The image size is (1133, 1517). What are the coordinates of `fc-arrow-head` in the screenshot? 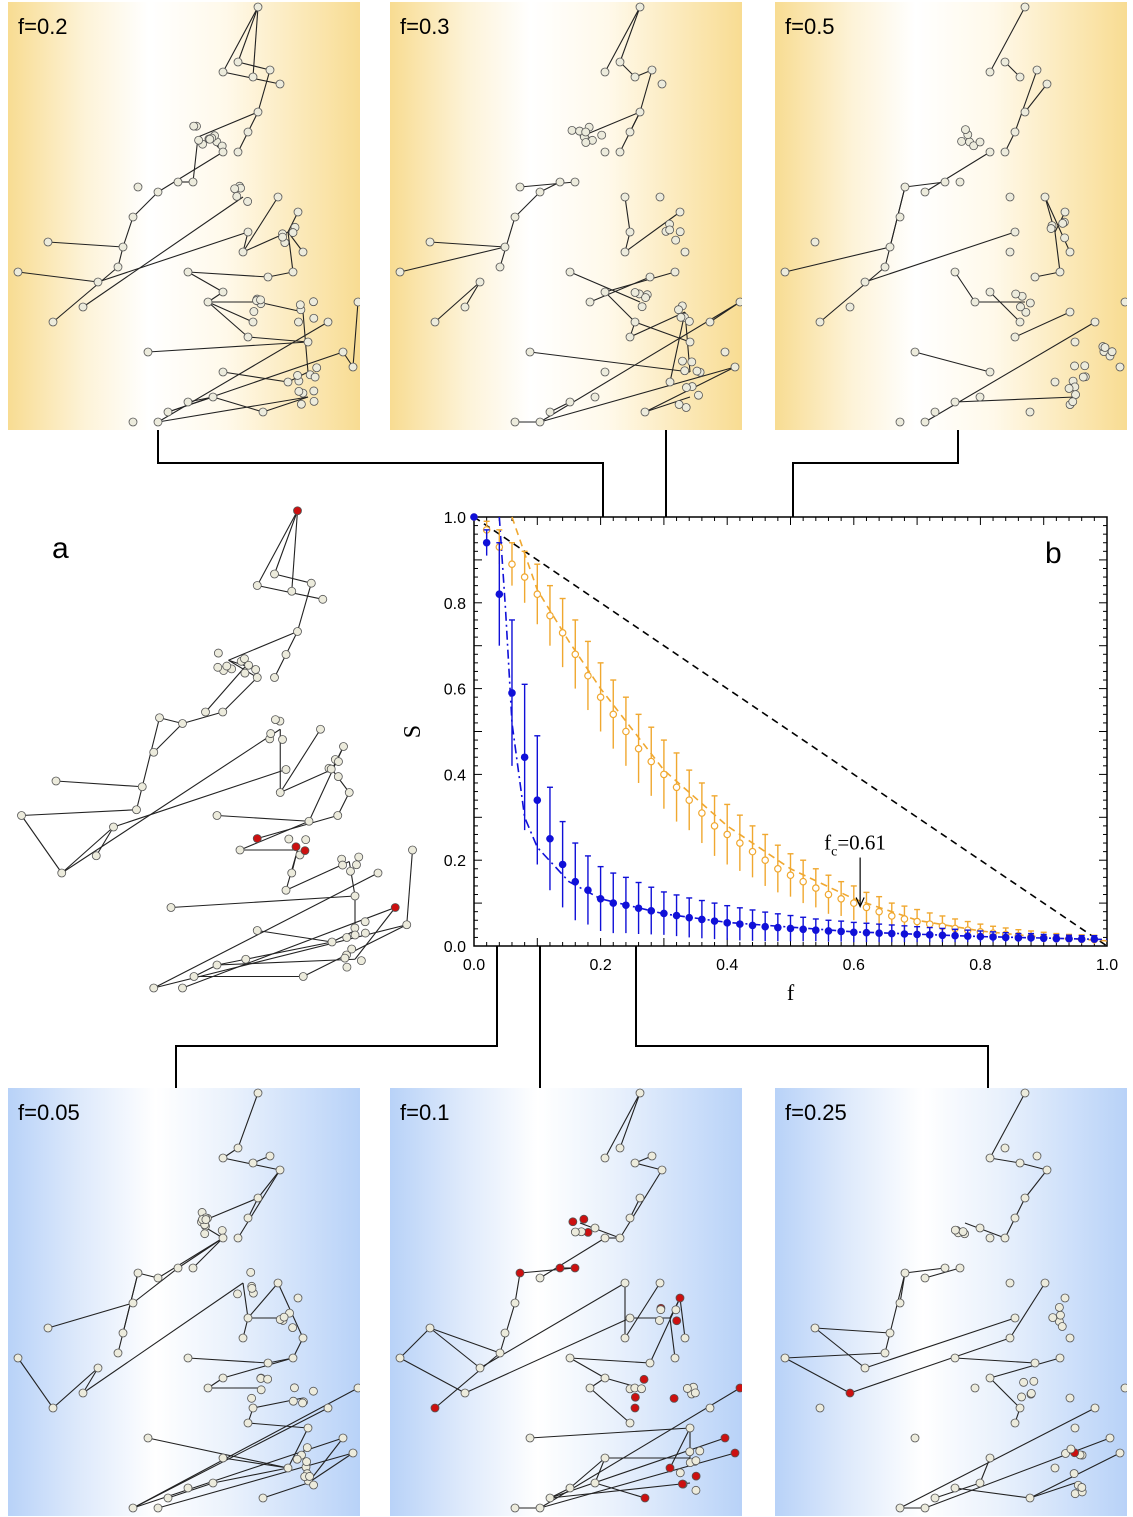 It's located at (860, 903).